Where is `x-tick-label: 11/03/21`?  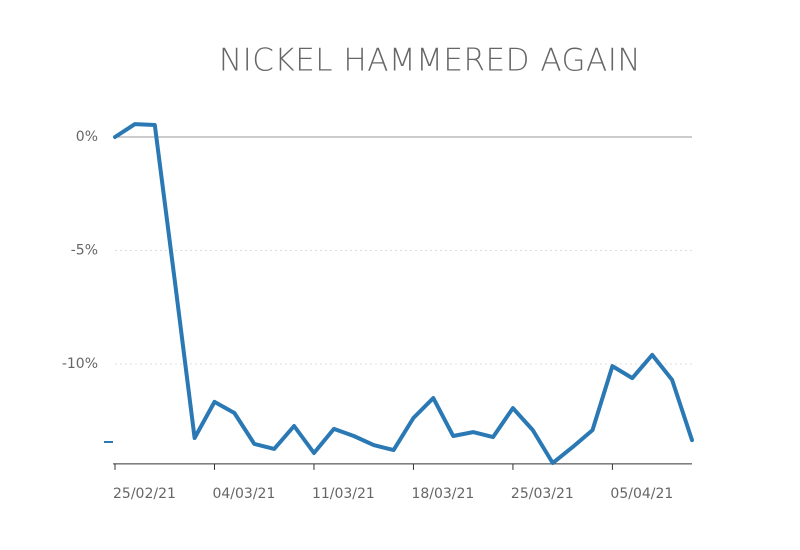
x-tick-label: 11/03/21 is located at coordinates (343, 494).